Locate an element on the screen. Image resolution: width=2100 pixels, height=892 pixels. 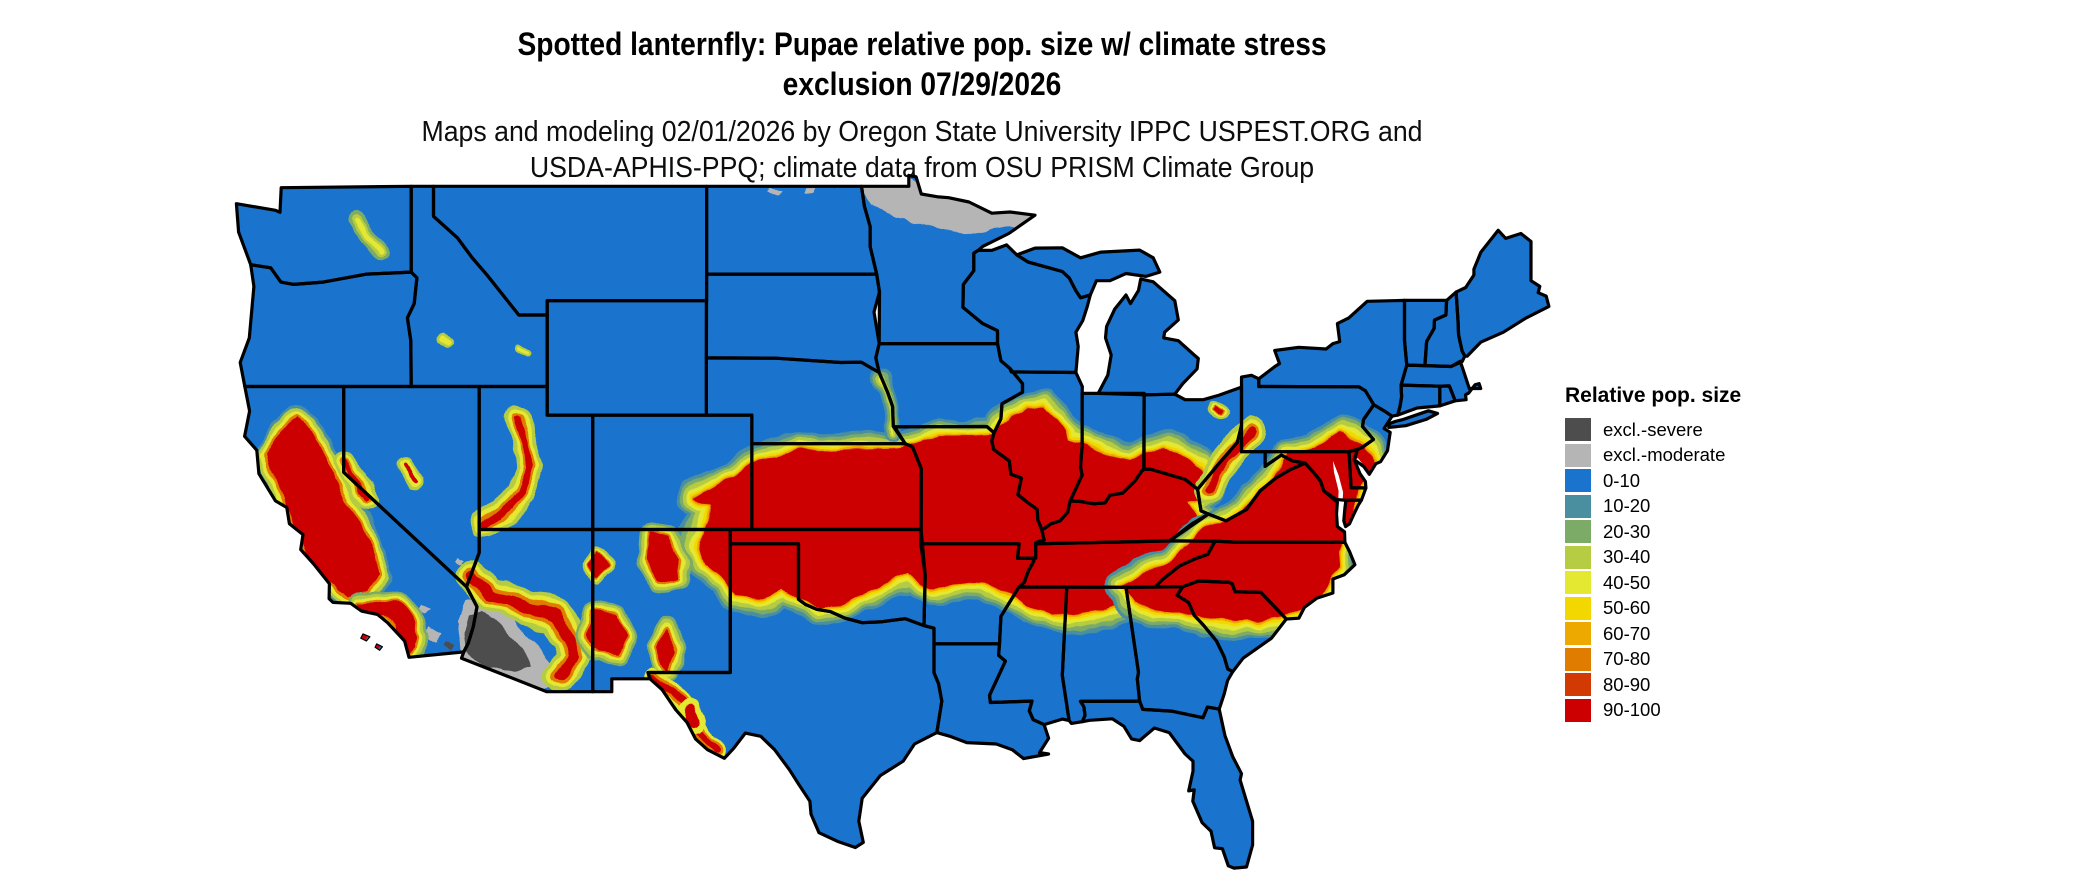
legend-entry-90-100: 90-100 is located at coordinates (1653, 711).